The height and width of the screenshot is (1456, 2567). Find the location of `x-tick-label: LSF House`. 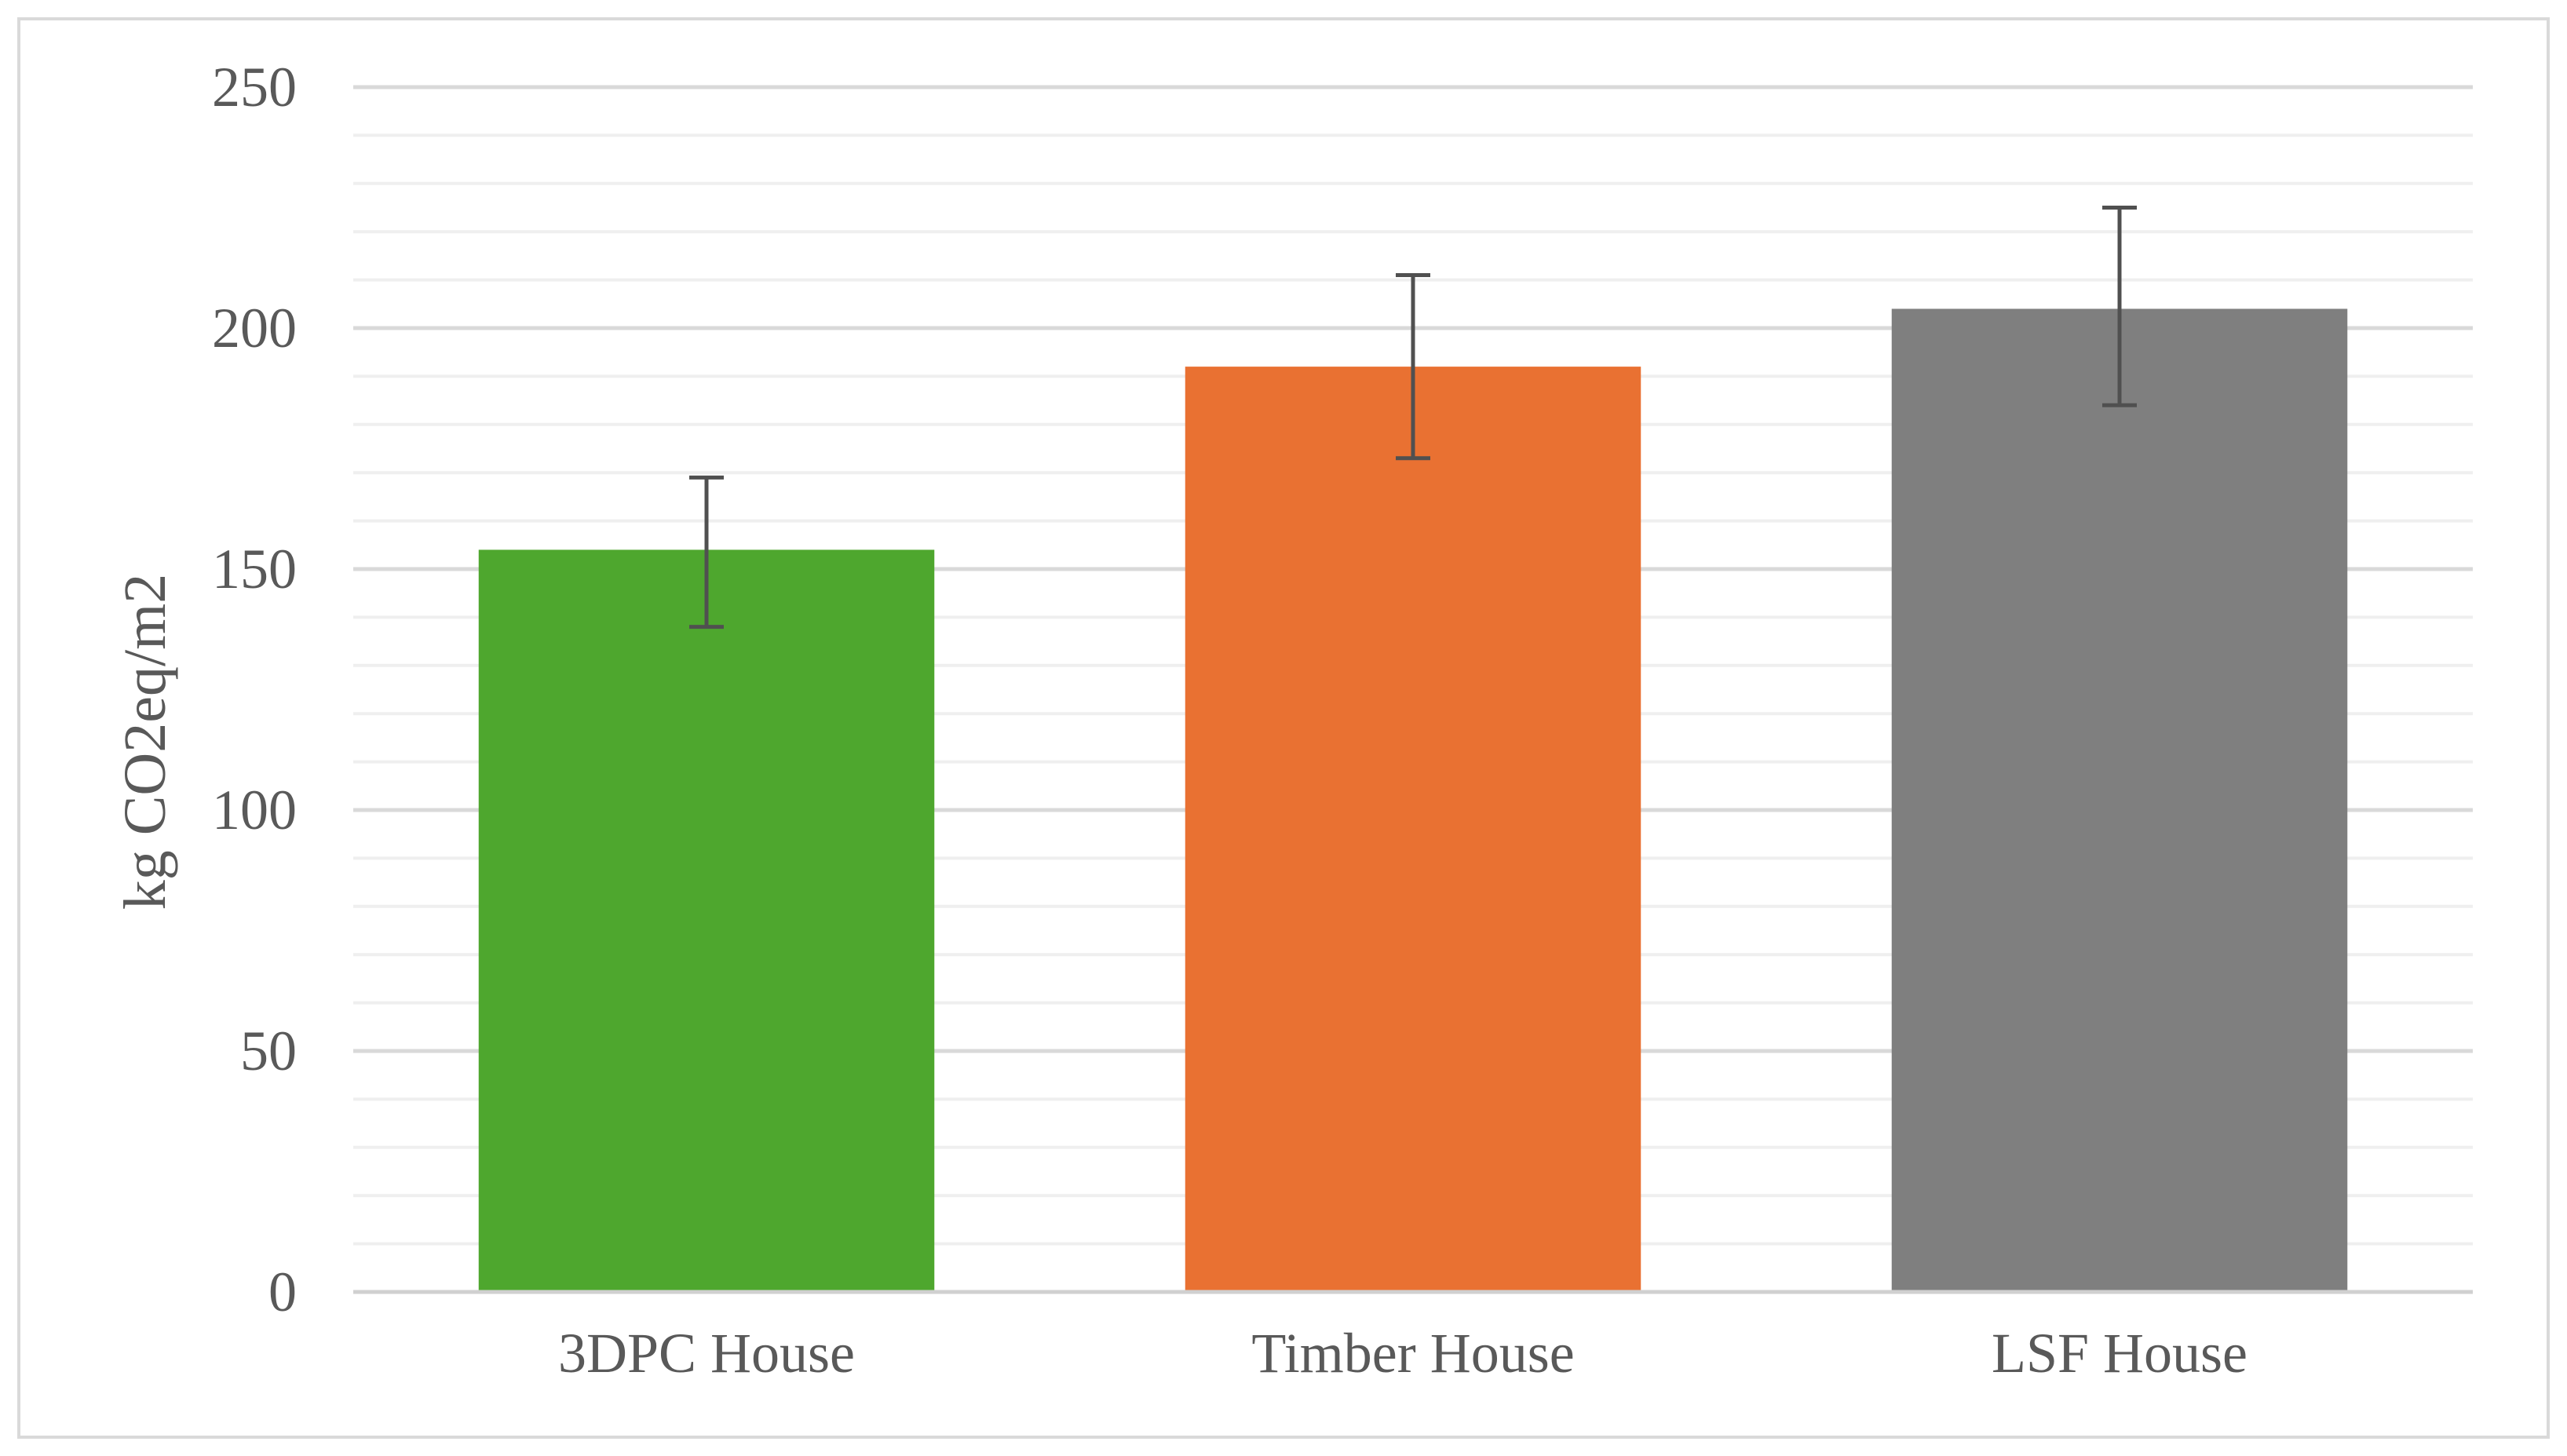

x-tick-label: LSF House is located at coordinates (2120, 1353).